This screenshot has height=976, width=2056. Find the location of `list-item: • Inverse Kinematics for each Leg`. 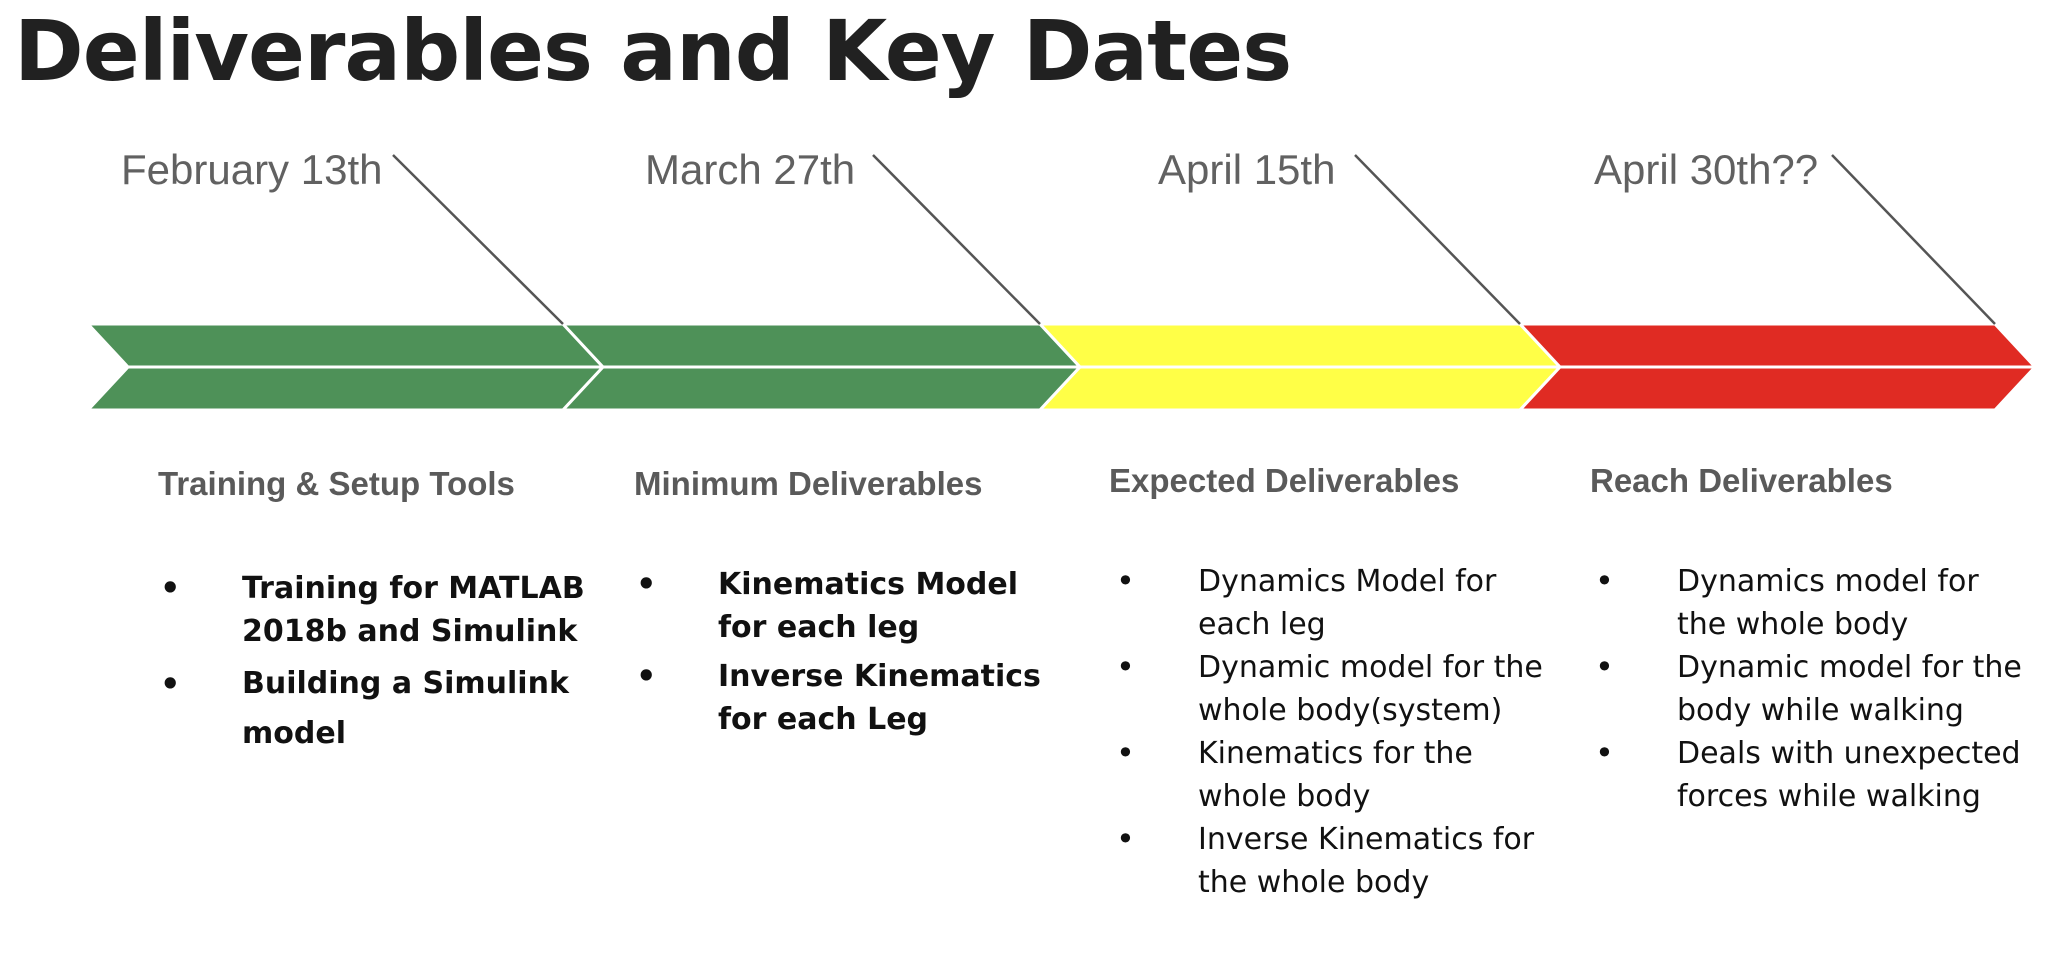

list-item: • Inverse Kinematics for each Leg is located at coordinates (851, 698).